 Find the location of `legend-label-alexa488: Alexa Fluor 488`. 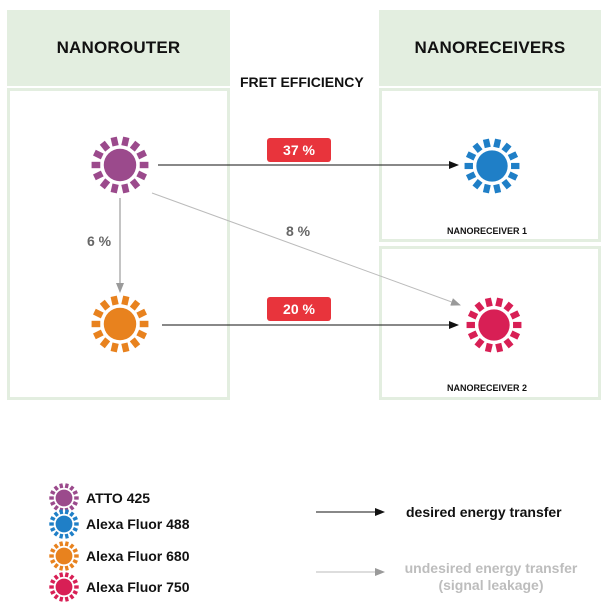

legend-label-alexa488: Alexa Fluor 488 is located at coordinates (138, 524).